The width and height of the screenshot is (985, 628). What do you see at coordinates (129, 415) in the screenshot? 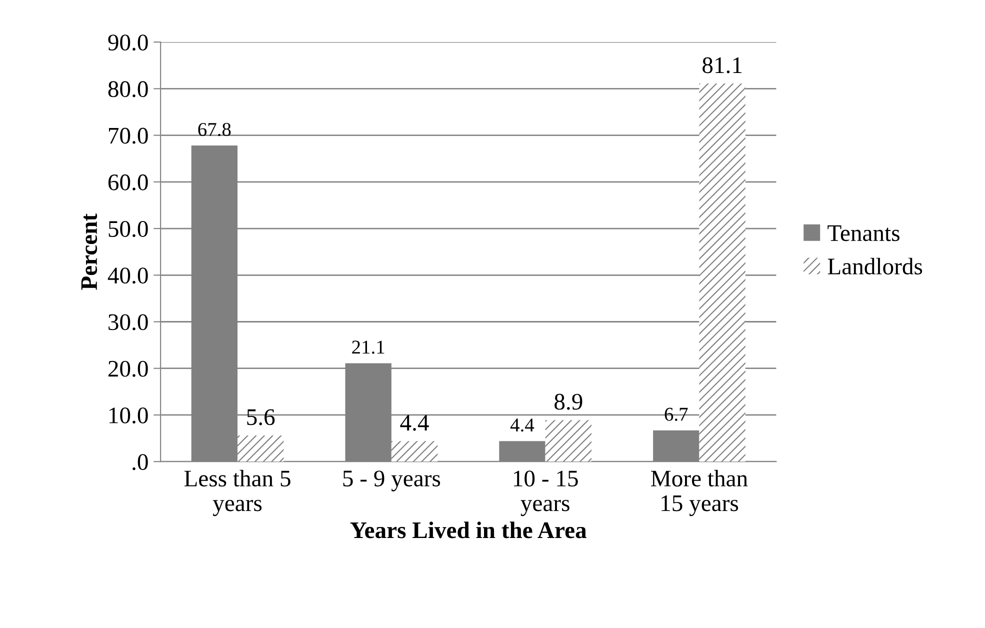
I see `y-tick-label: 10.0` at bounding box center [129, 415].